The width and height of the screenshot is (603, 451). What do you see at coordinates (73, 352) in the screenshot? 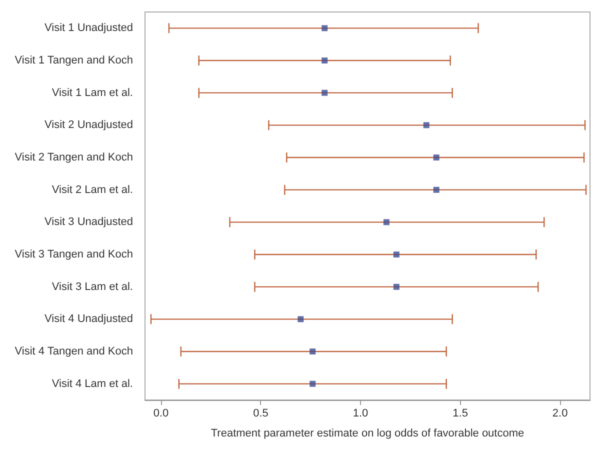
I see `y-tick-label: Visit 4 Tangen and Koch` at bounding box center [73, 352].